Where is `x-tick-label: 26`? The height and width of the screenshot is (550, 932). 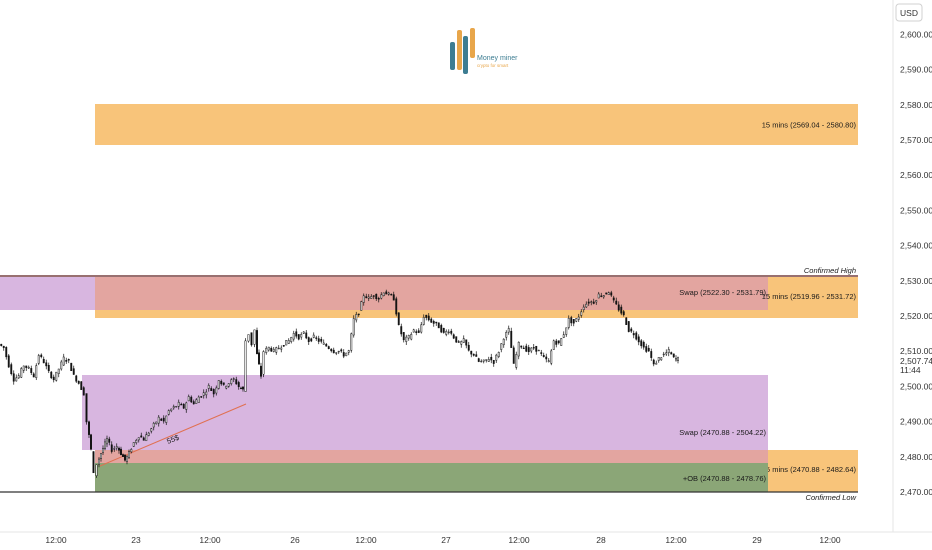 x-tick-label: 26 is located at coordinates (295, 540).